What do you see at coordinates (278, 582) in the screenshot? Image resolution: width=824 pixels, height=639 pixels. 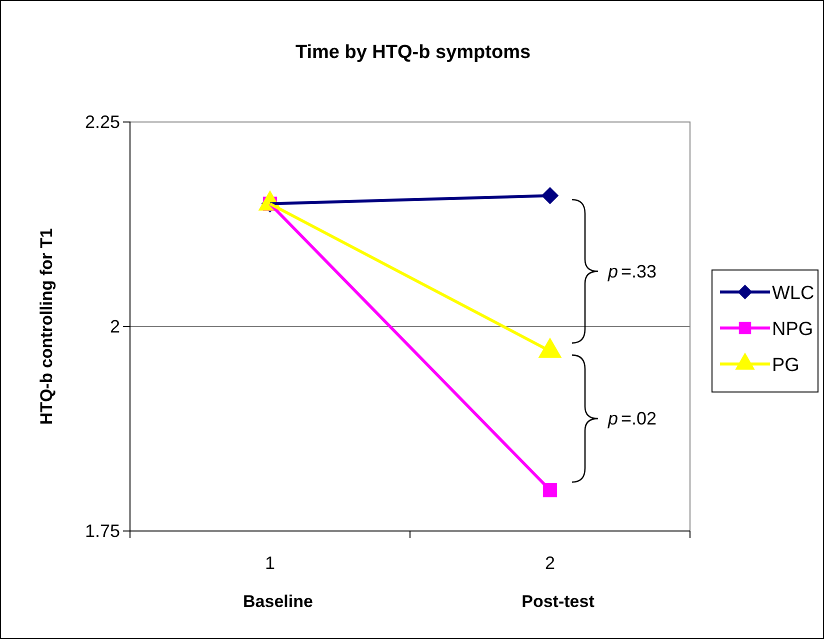 I see `x-tick-label: 1 Baseline` at bounding box center [278, 582].